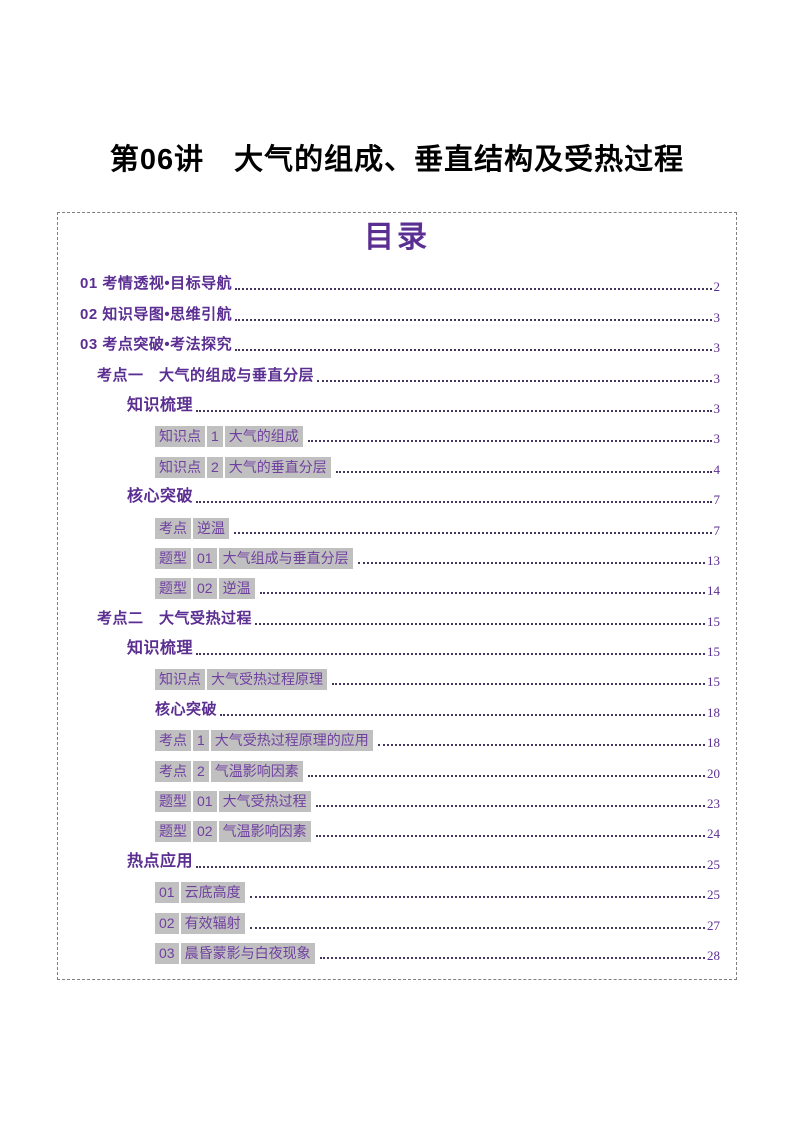  What do you see at coordinates (230, 772) in the screenshot?
I see `toc-row-label: 考点 2 气温影响因素` at bounding box center [230, 772].